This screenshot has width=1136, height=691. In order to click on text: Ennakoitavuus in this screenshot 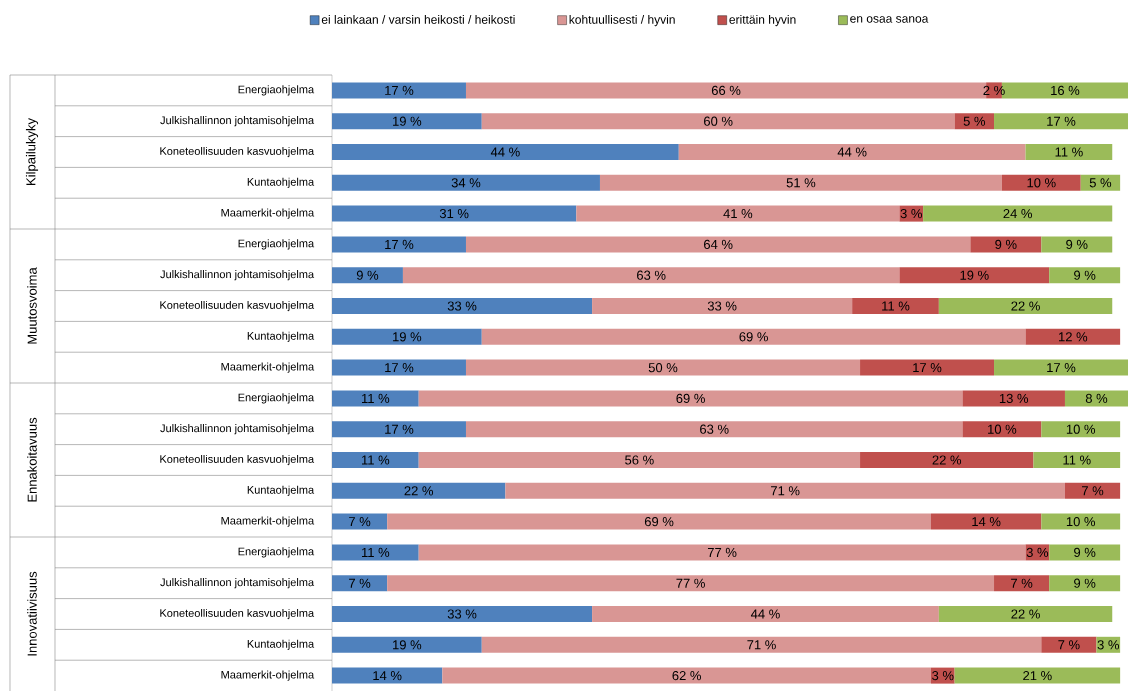, I will do `click(32, 459)`.